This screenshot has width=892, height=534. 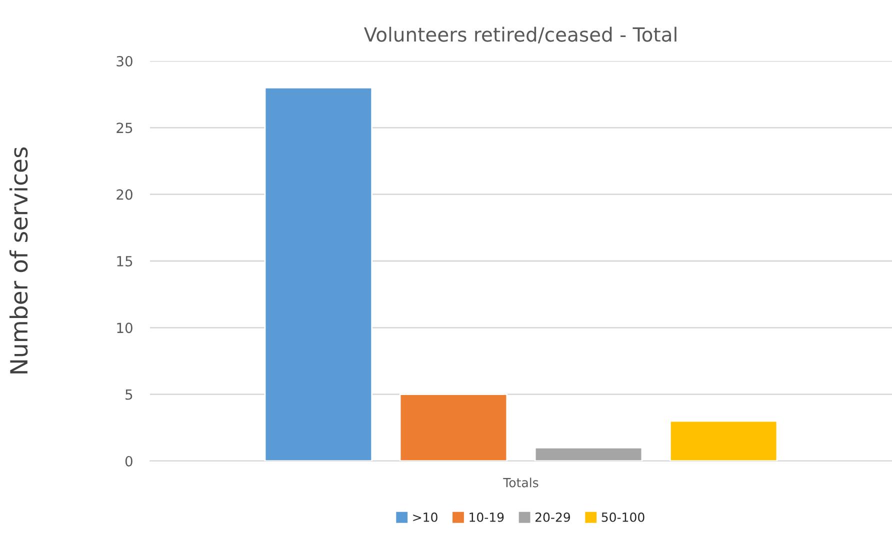 What do you see at coordinates (552, 517) in the screenshot?
I see `legend-label: 20-29` at bounding box center [552, 517].